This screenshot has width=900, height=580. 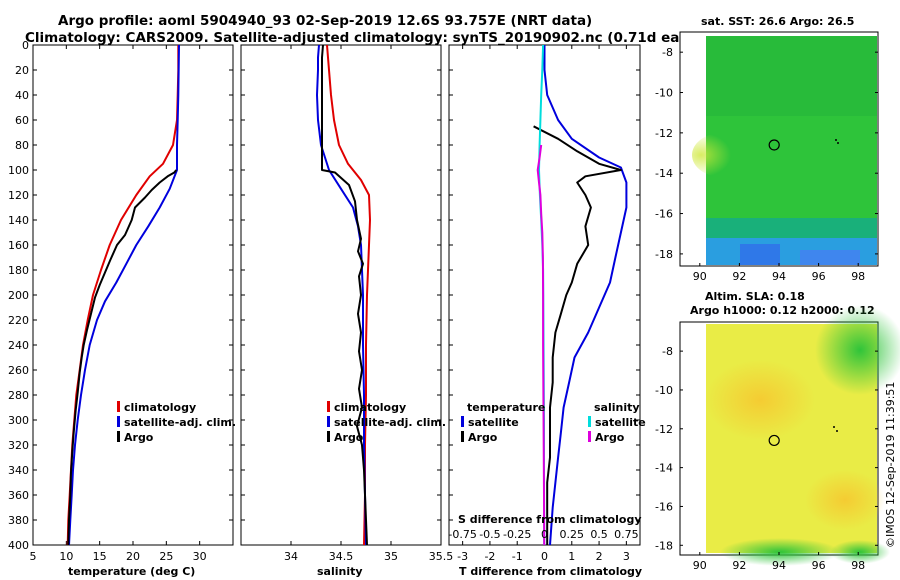 What do you see at coordinates (18, 370) in the screenshot?
I see `y-tick-label: 260` at bounding box center [18, 370].